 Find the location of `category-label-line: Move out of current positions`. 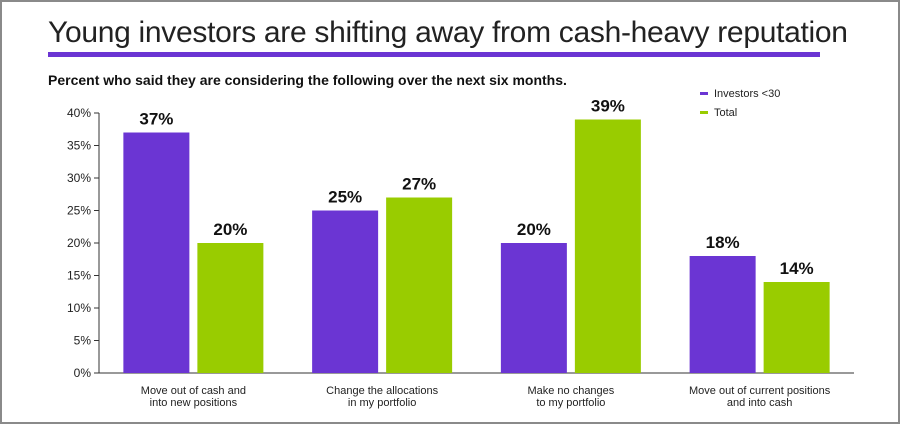

category-label-line: Move out of current positions is located at coordinates (760, 391).